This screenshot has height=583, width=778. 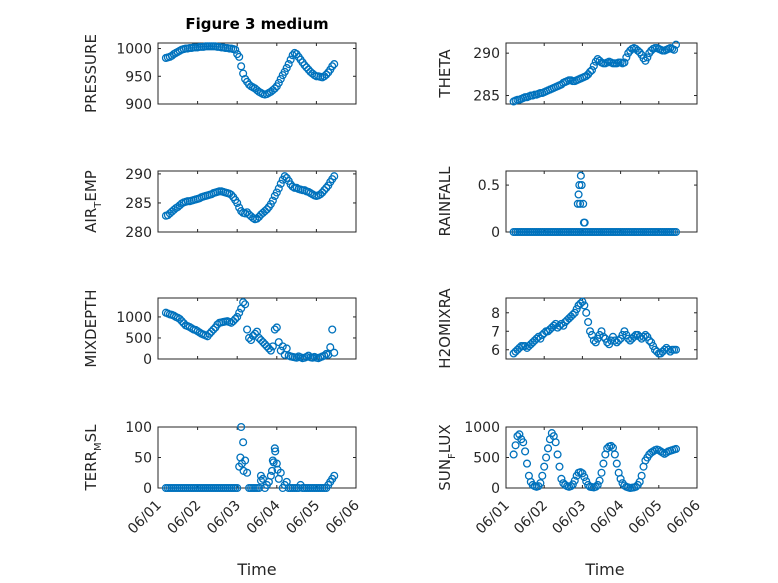 I want to click on y-tick-label: 290, so click(x=486, y=54).